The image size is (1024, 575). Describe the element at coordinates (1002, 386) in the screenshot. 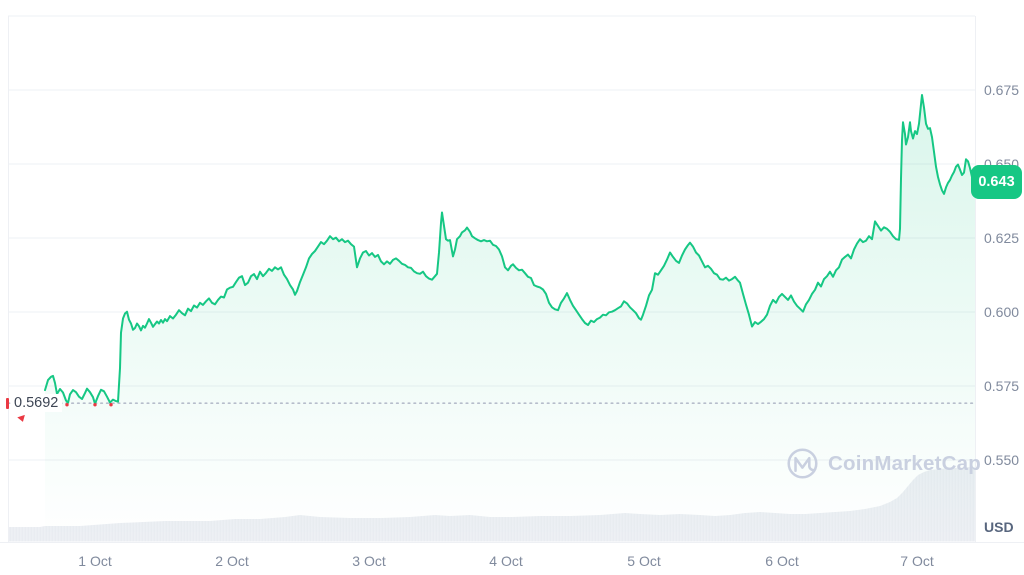

I see `y-axis-tick: 0.575` at that location.